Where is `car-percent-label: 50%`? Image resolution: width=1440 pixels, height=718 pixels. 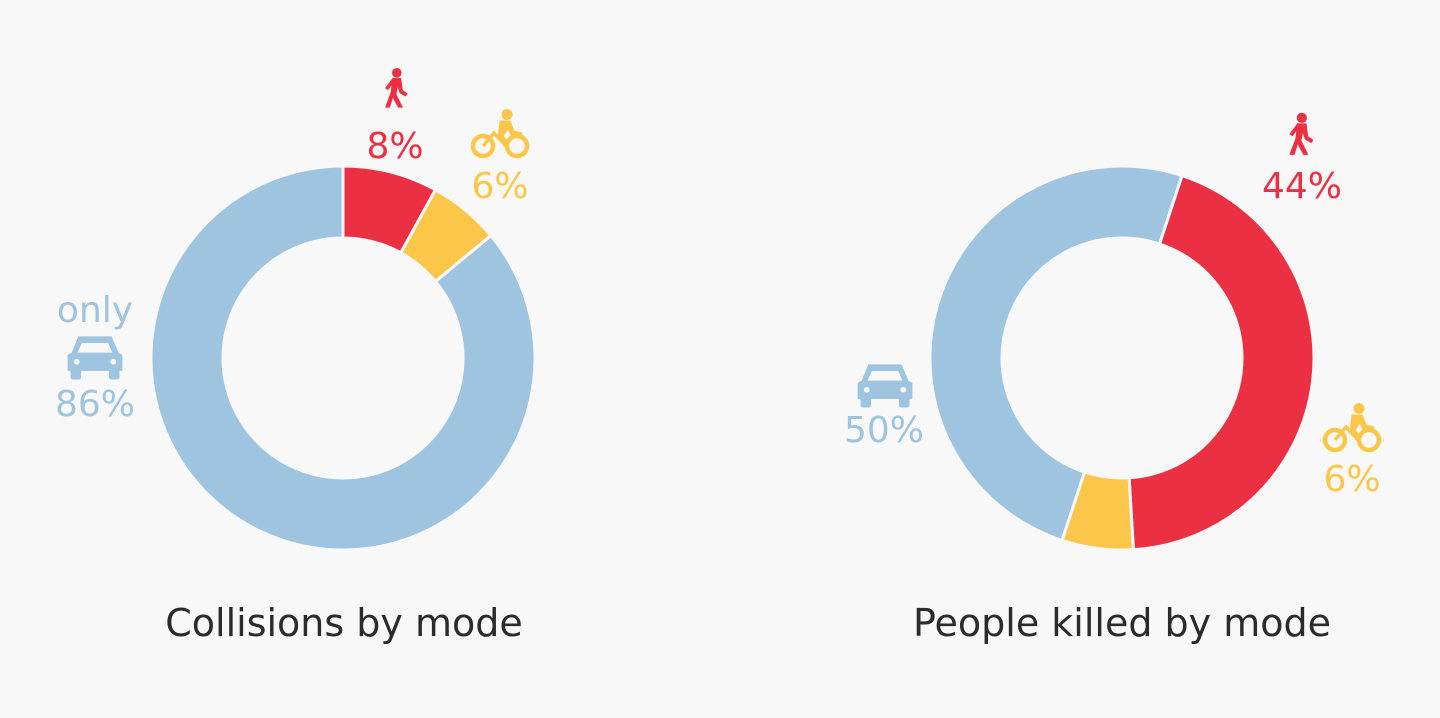 car-percent-label: 50% is located at coordinates (884, 430).